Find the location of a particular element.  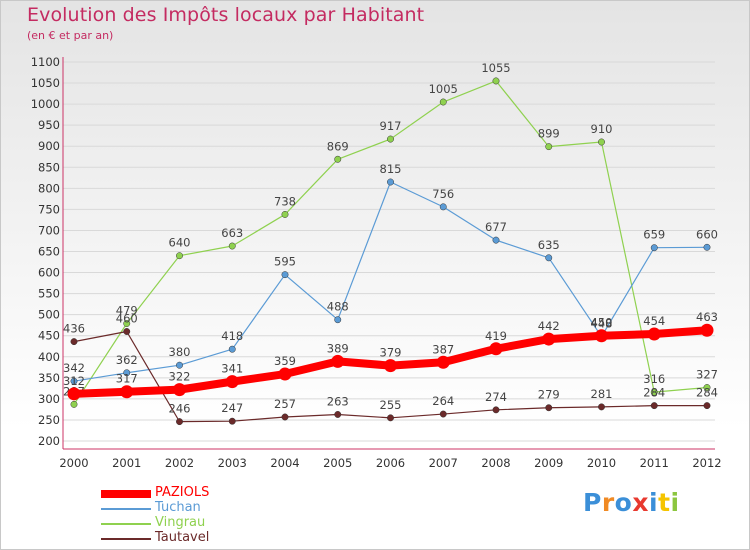

data-label: 322 is located at coordinates (180, 377).